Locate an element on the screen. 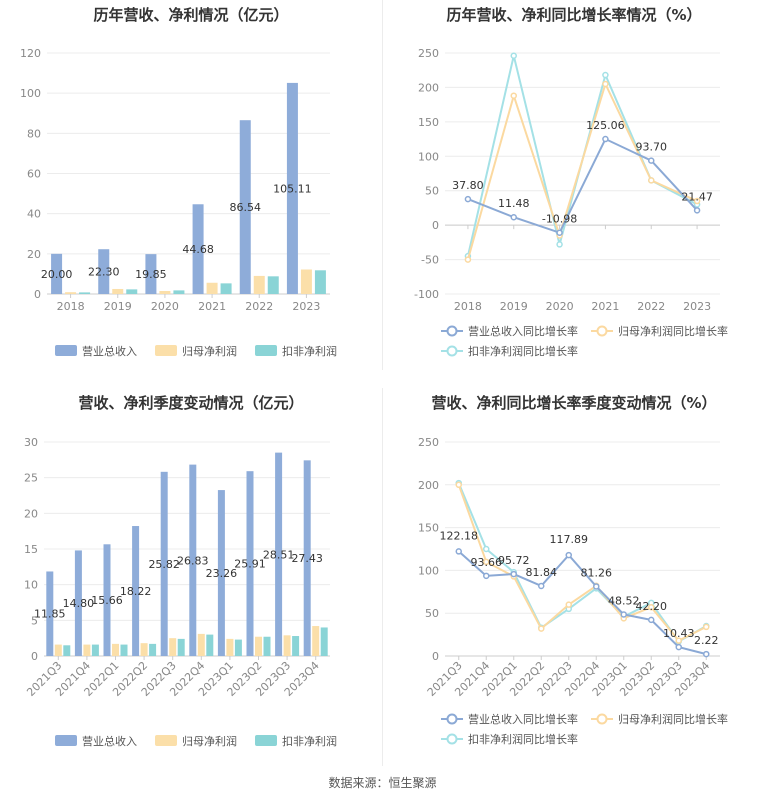 The height and width of the screenshot is (801, 765). data-label: 11.48 is located at coordinates (514, 203).